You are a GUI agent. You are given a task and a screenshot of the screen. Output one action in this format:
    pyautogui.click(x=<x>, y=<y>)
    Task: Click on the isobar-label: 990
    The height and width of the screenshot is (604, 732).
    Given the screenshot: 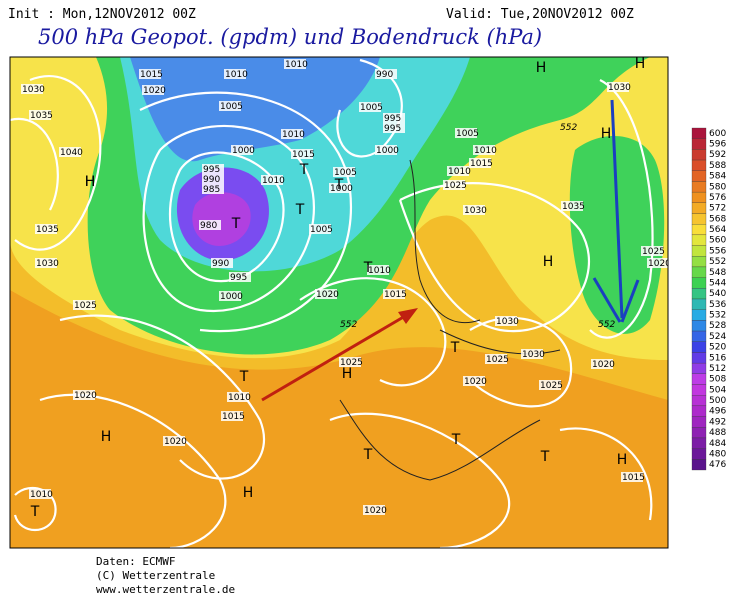 What is the action you would take?
    pyautogui.click(x=384, y=75)
    